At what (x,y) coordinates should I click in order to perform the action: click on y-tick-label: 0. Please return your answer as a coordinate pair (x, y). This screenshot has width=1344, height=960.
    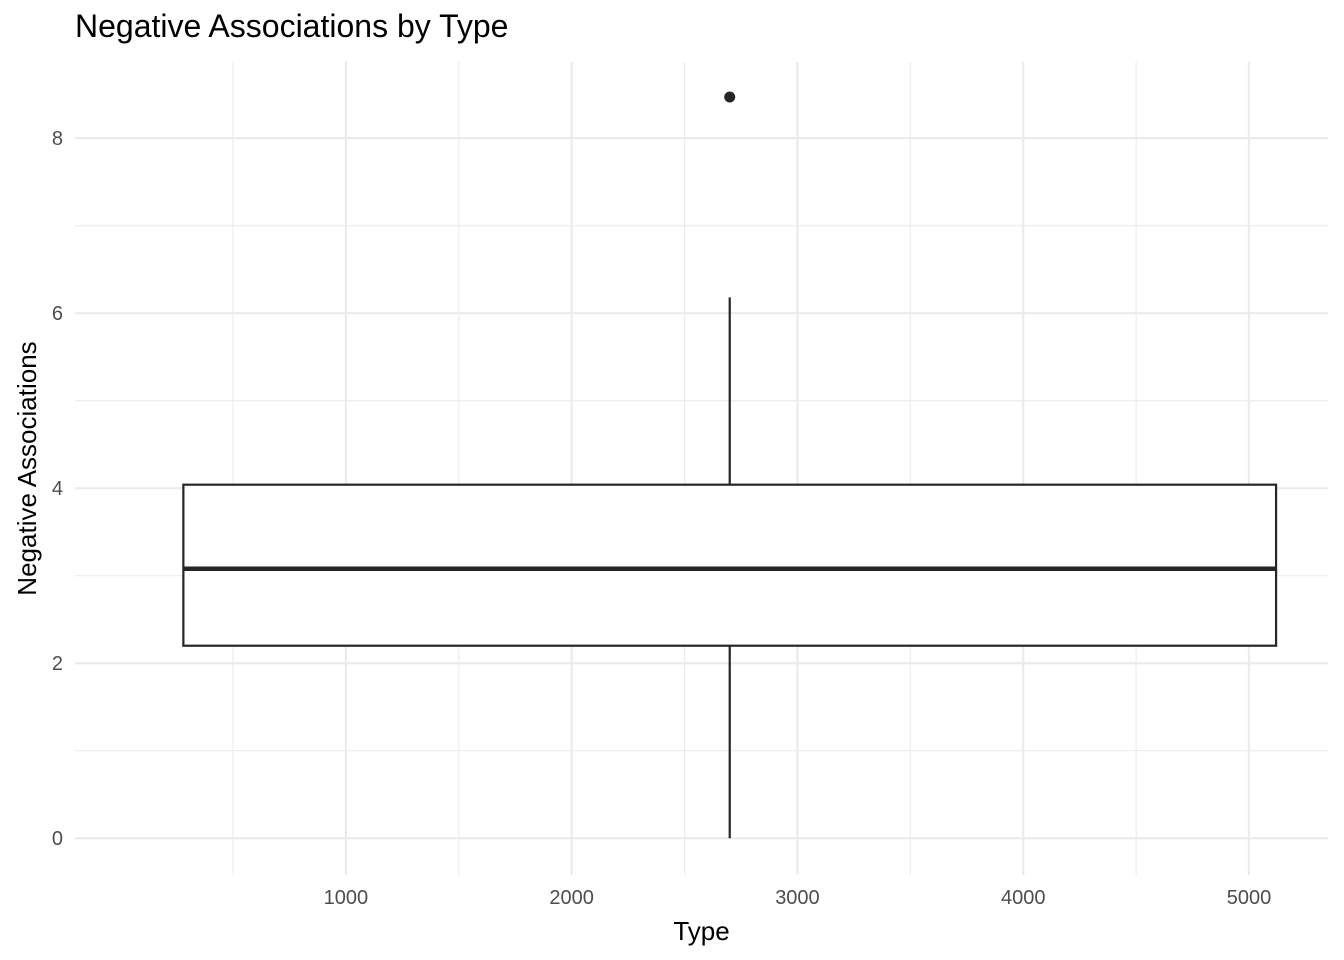
    Looking at the image, I should click on (57, 839).